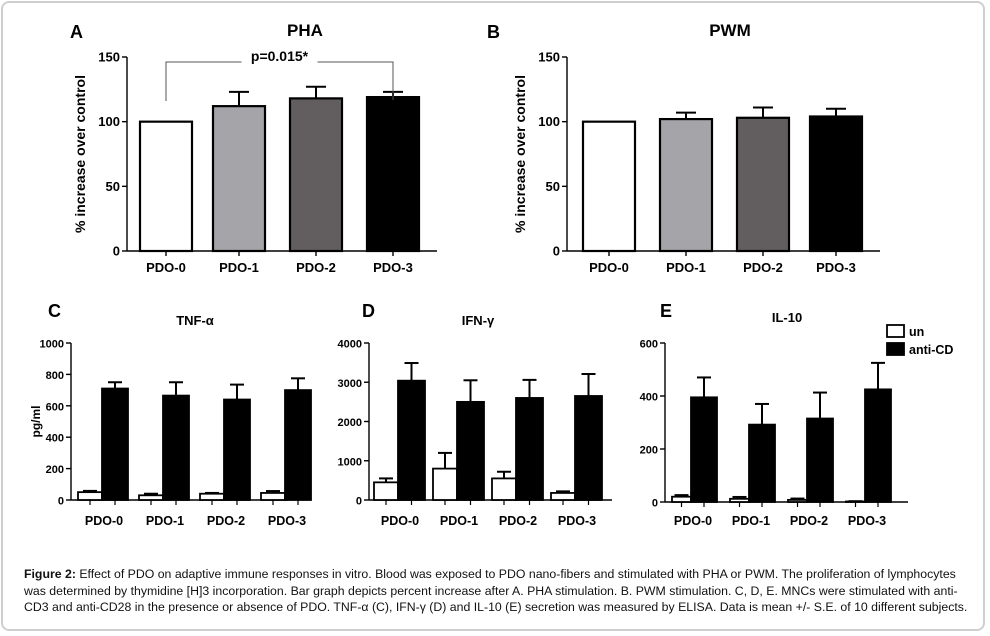  Describe the element at coordinates (195, 320) in the screenshot. I see `chart-title: TNF-α` at that location.